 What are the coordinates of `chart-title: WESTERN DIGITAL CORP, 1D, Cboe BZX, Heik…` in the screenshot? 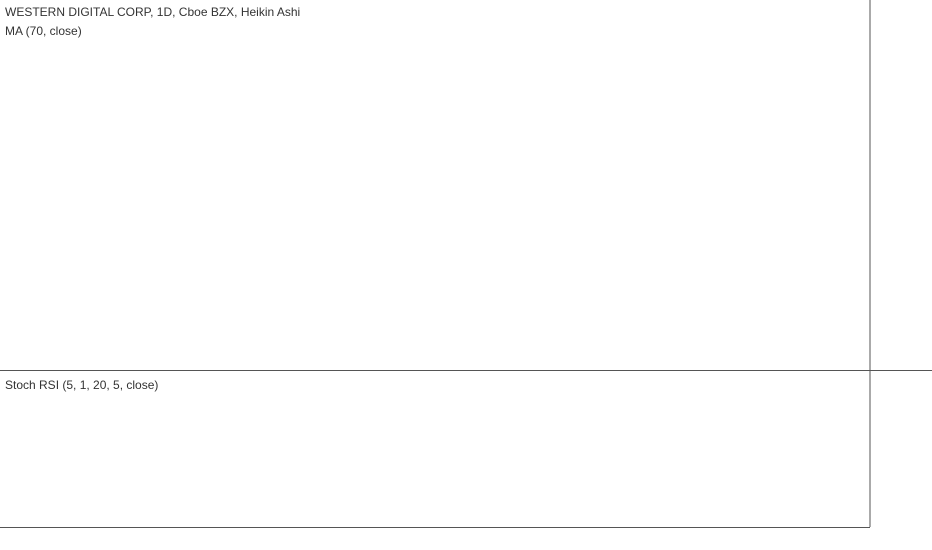 It's located at (152, 12).